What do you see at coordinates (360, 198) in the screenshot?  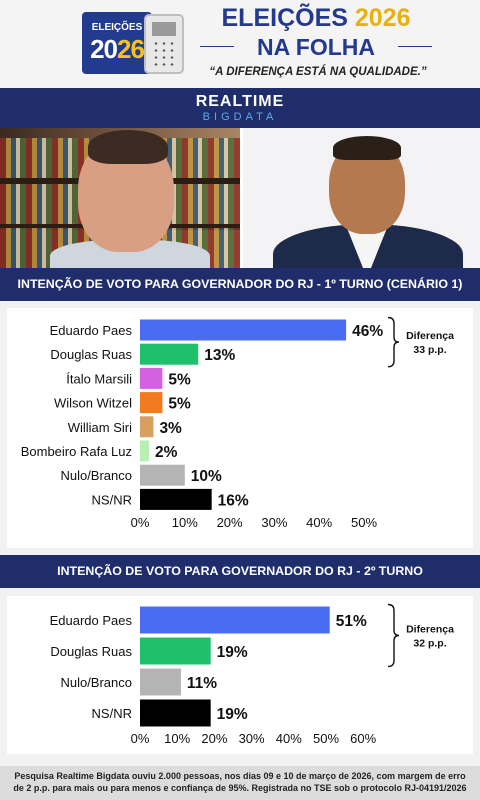 I see `candidate-photo-right` at bounding box center [360, 198].